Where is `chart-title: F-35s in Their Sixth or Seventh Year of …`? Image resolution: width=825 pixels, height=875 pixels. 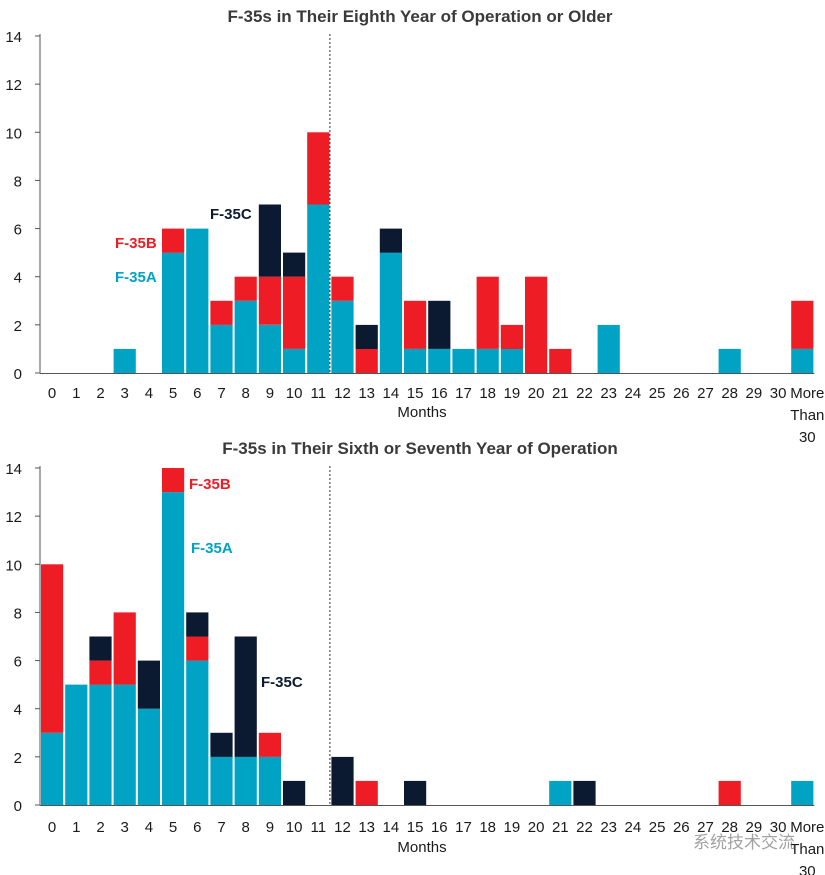 chart-title: F-35s in Their Sixth or Seventh Year of … is located at coordinates (420, 448).